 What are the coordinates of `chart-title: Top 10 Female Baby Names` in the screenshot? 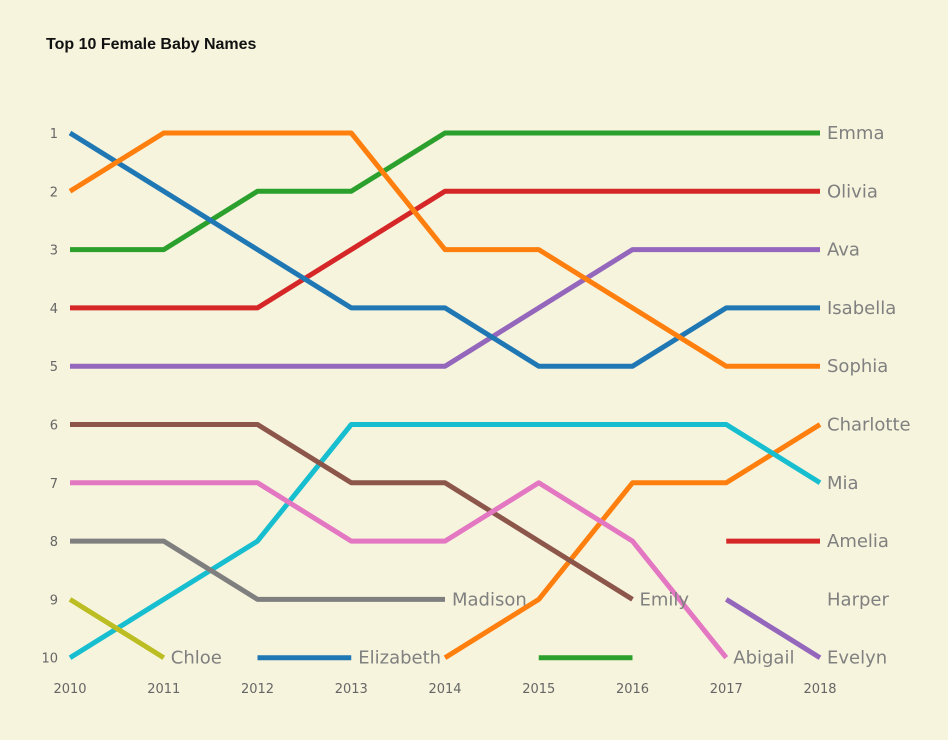 It's located at (151, 44).